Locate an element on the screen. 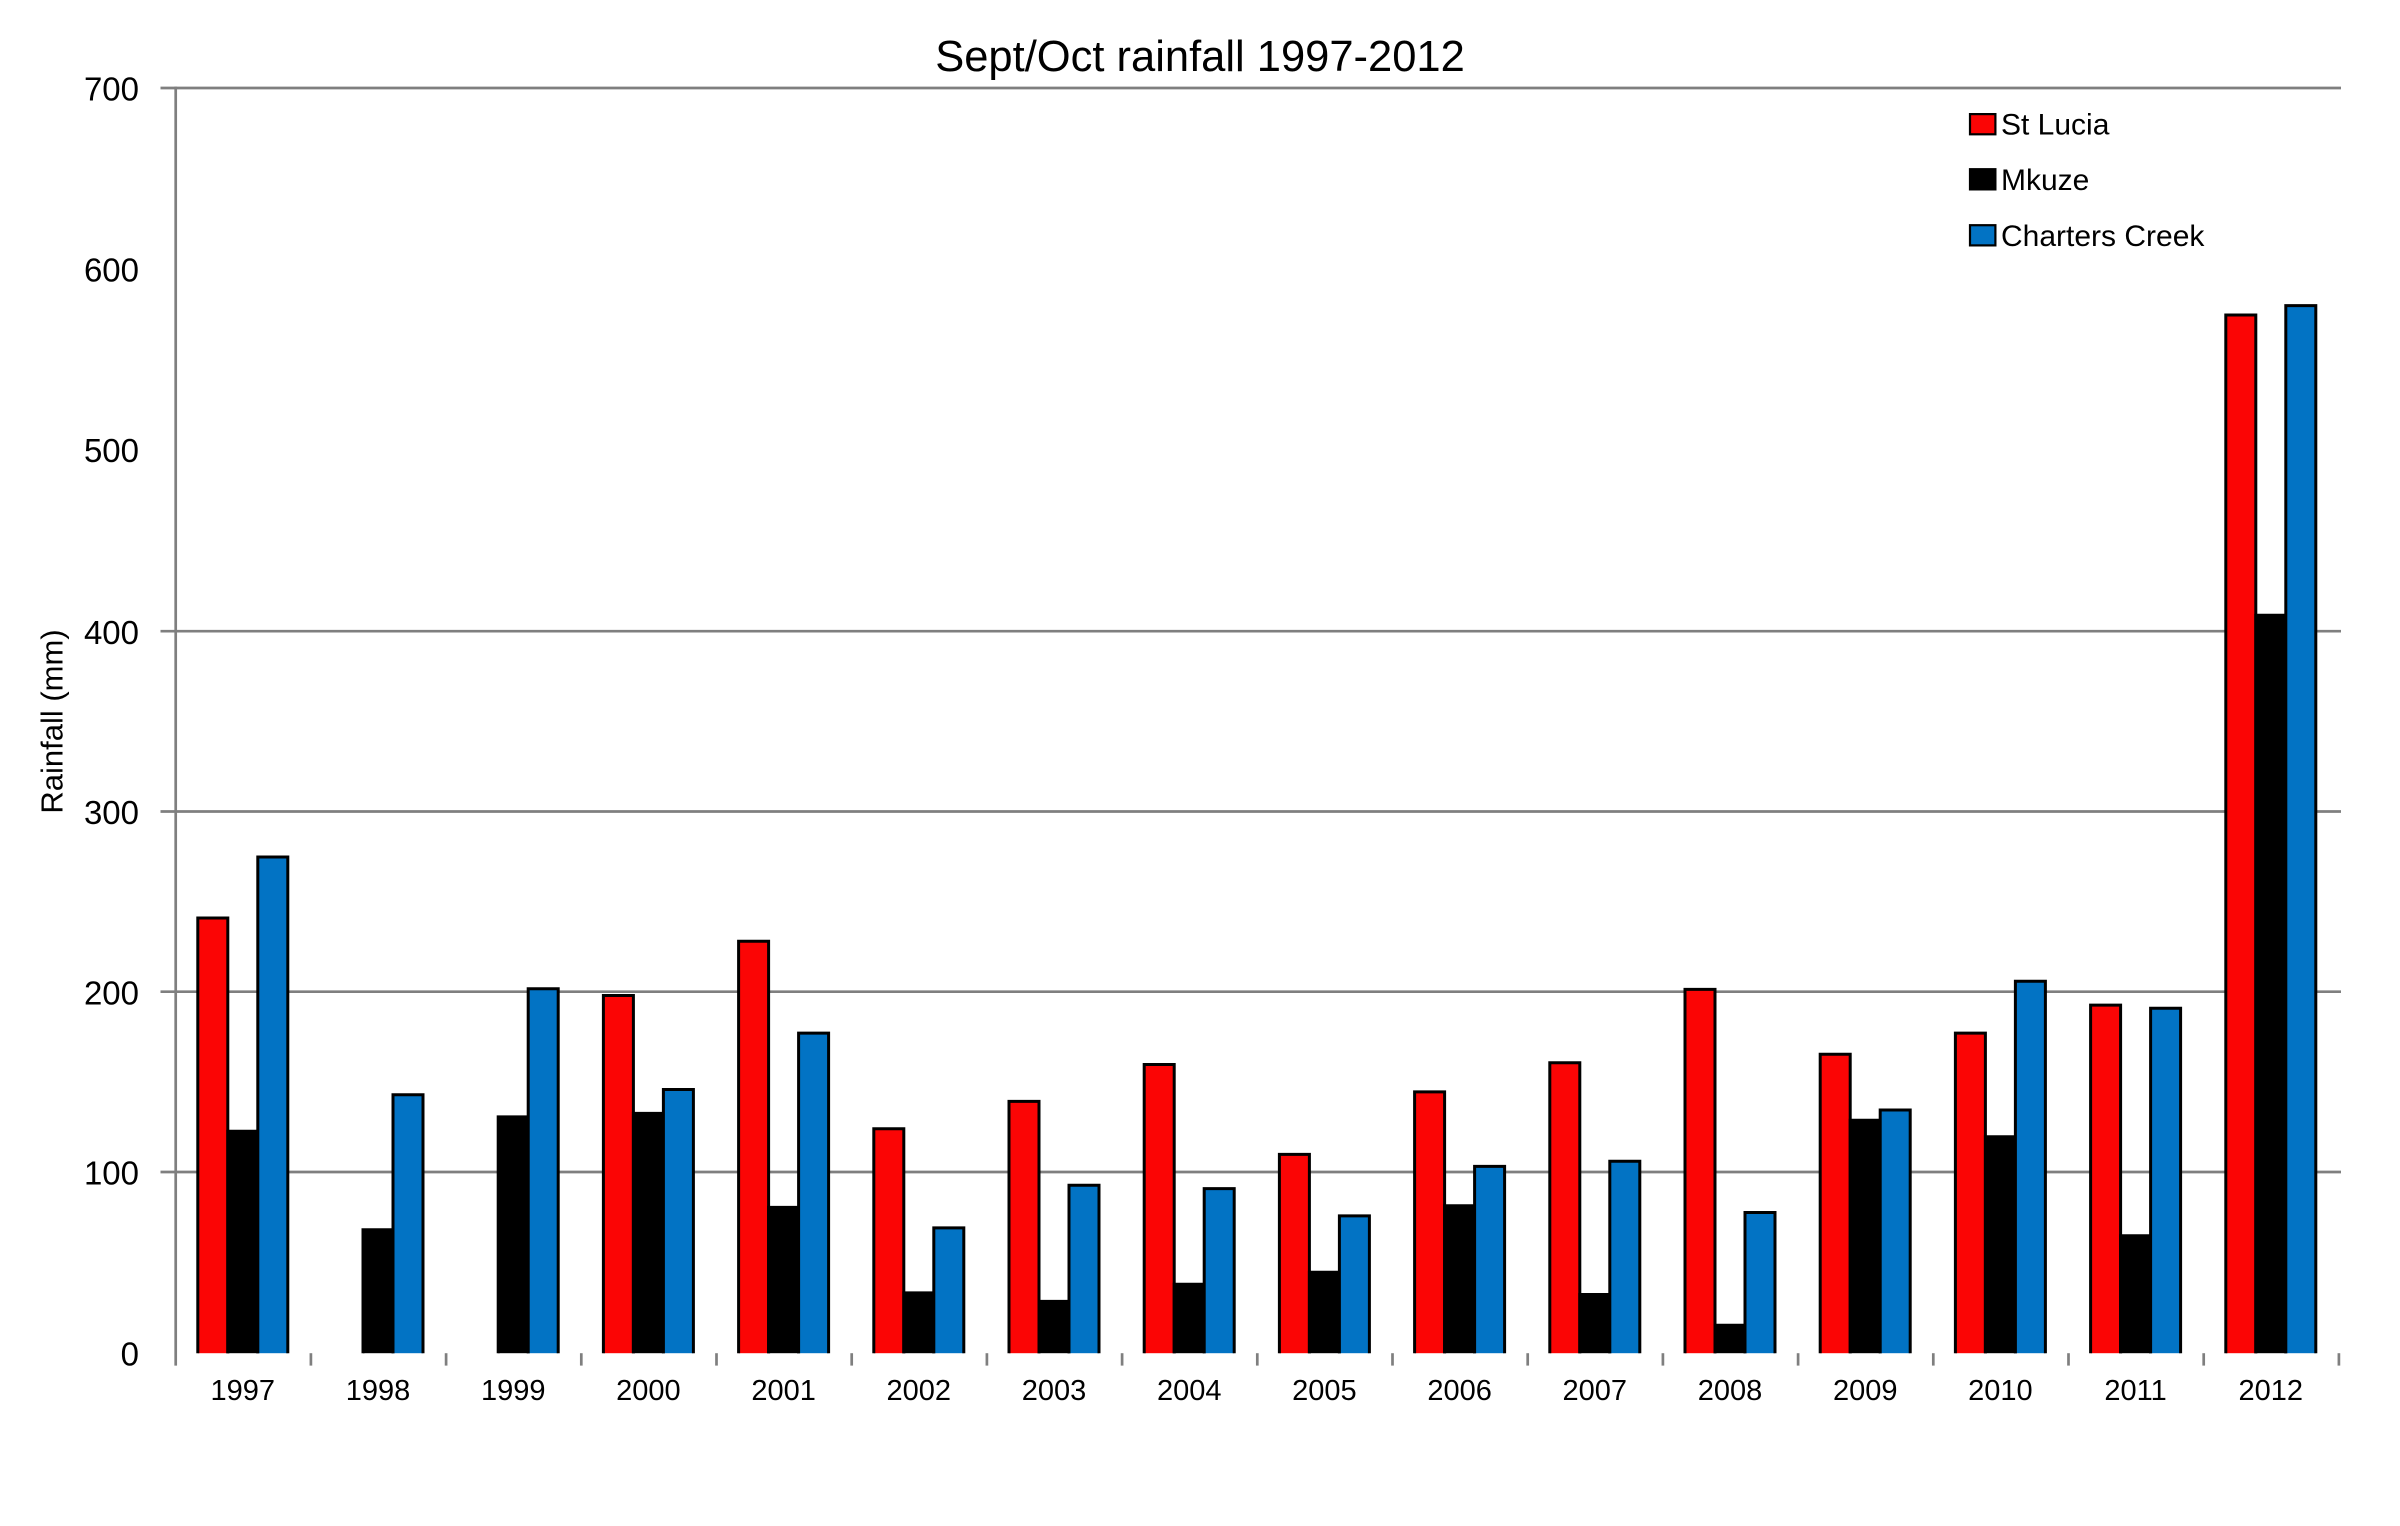 The height and width of the screenshot is (1526, 2400). svg-text: Sept/Oct rainfall 1997-2012 is located at coordinates (1200, 57).